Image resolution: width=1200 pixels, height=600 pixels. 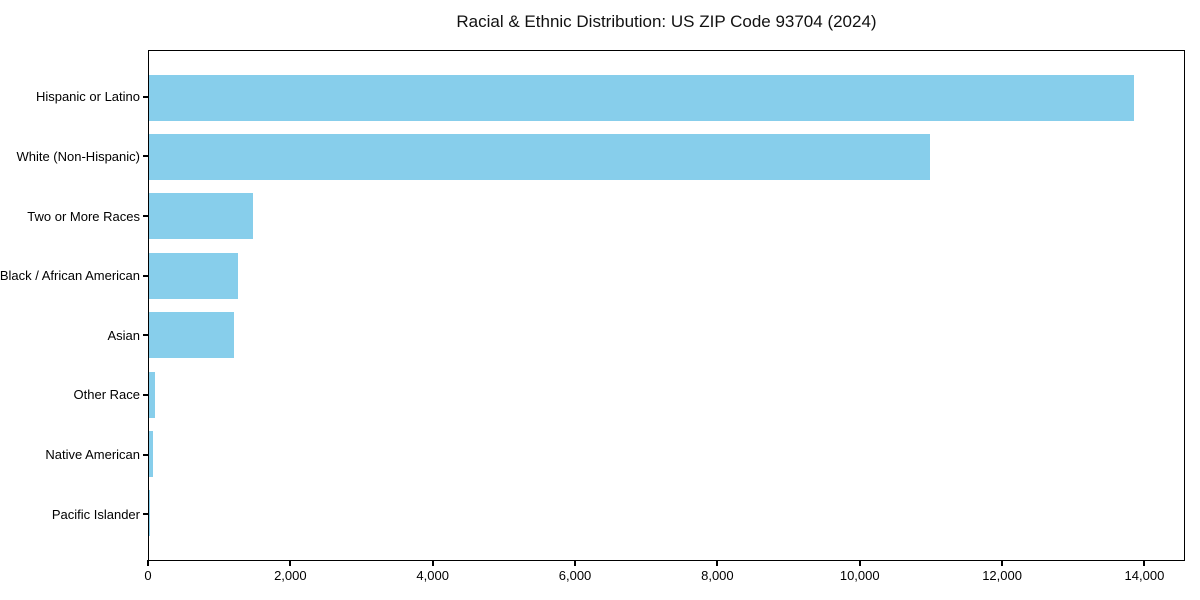 I want to click on x-axis-tick-label: 4,000, so click(x=432, y=575).